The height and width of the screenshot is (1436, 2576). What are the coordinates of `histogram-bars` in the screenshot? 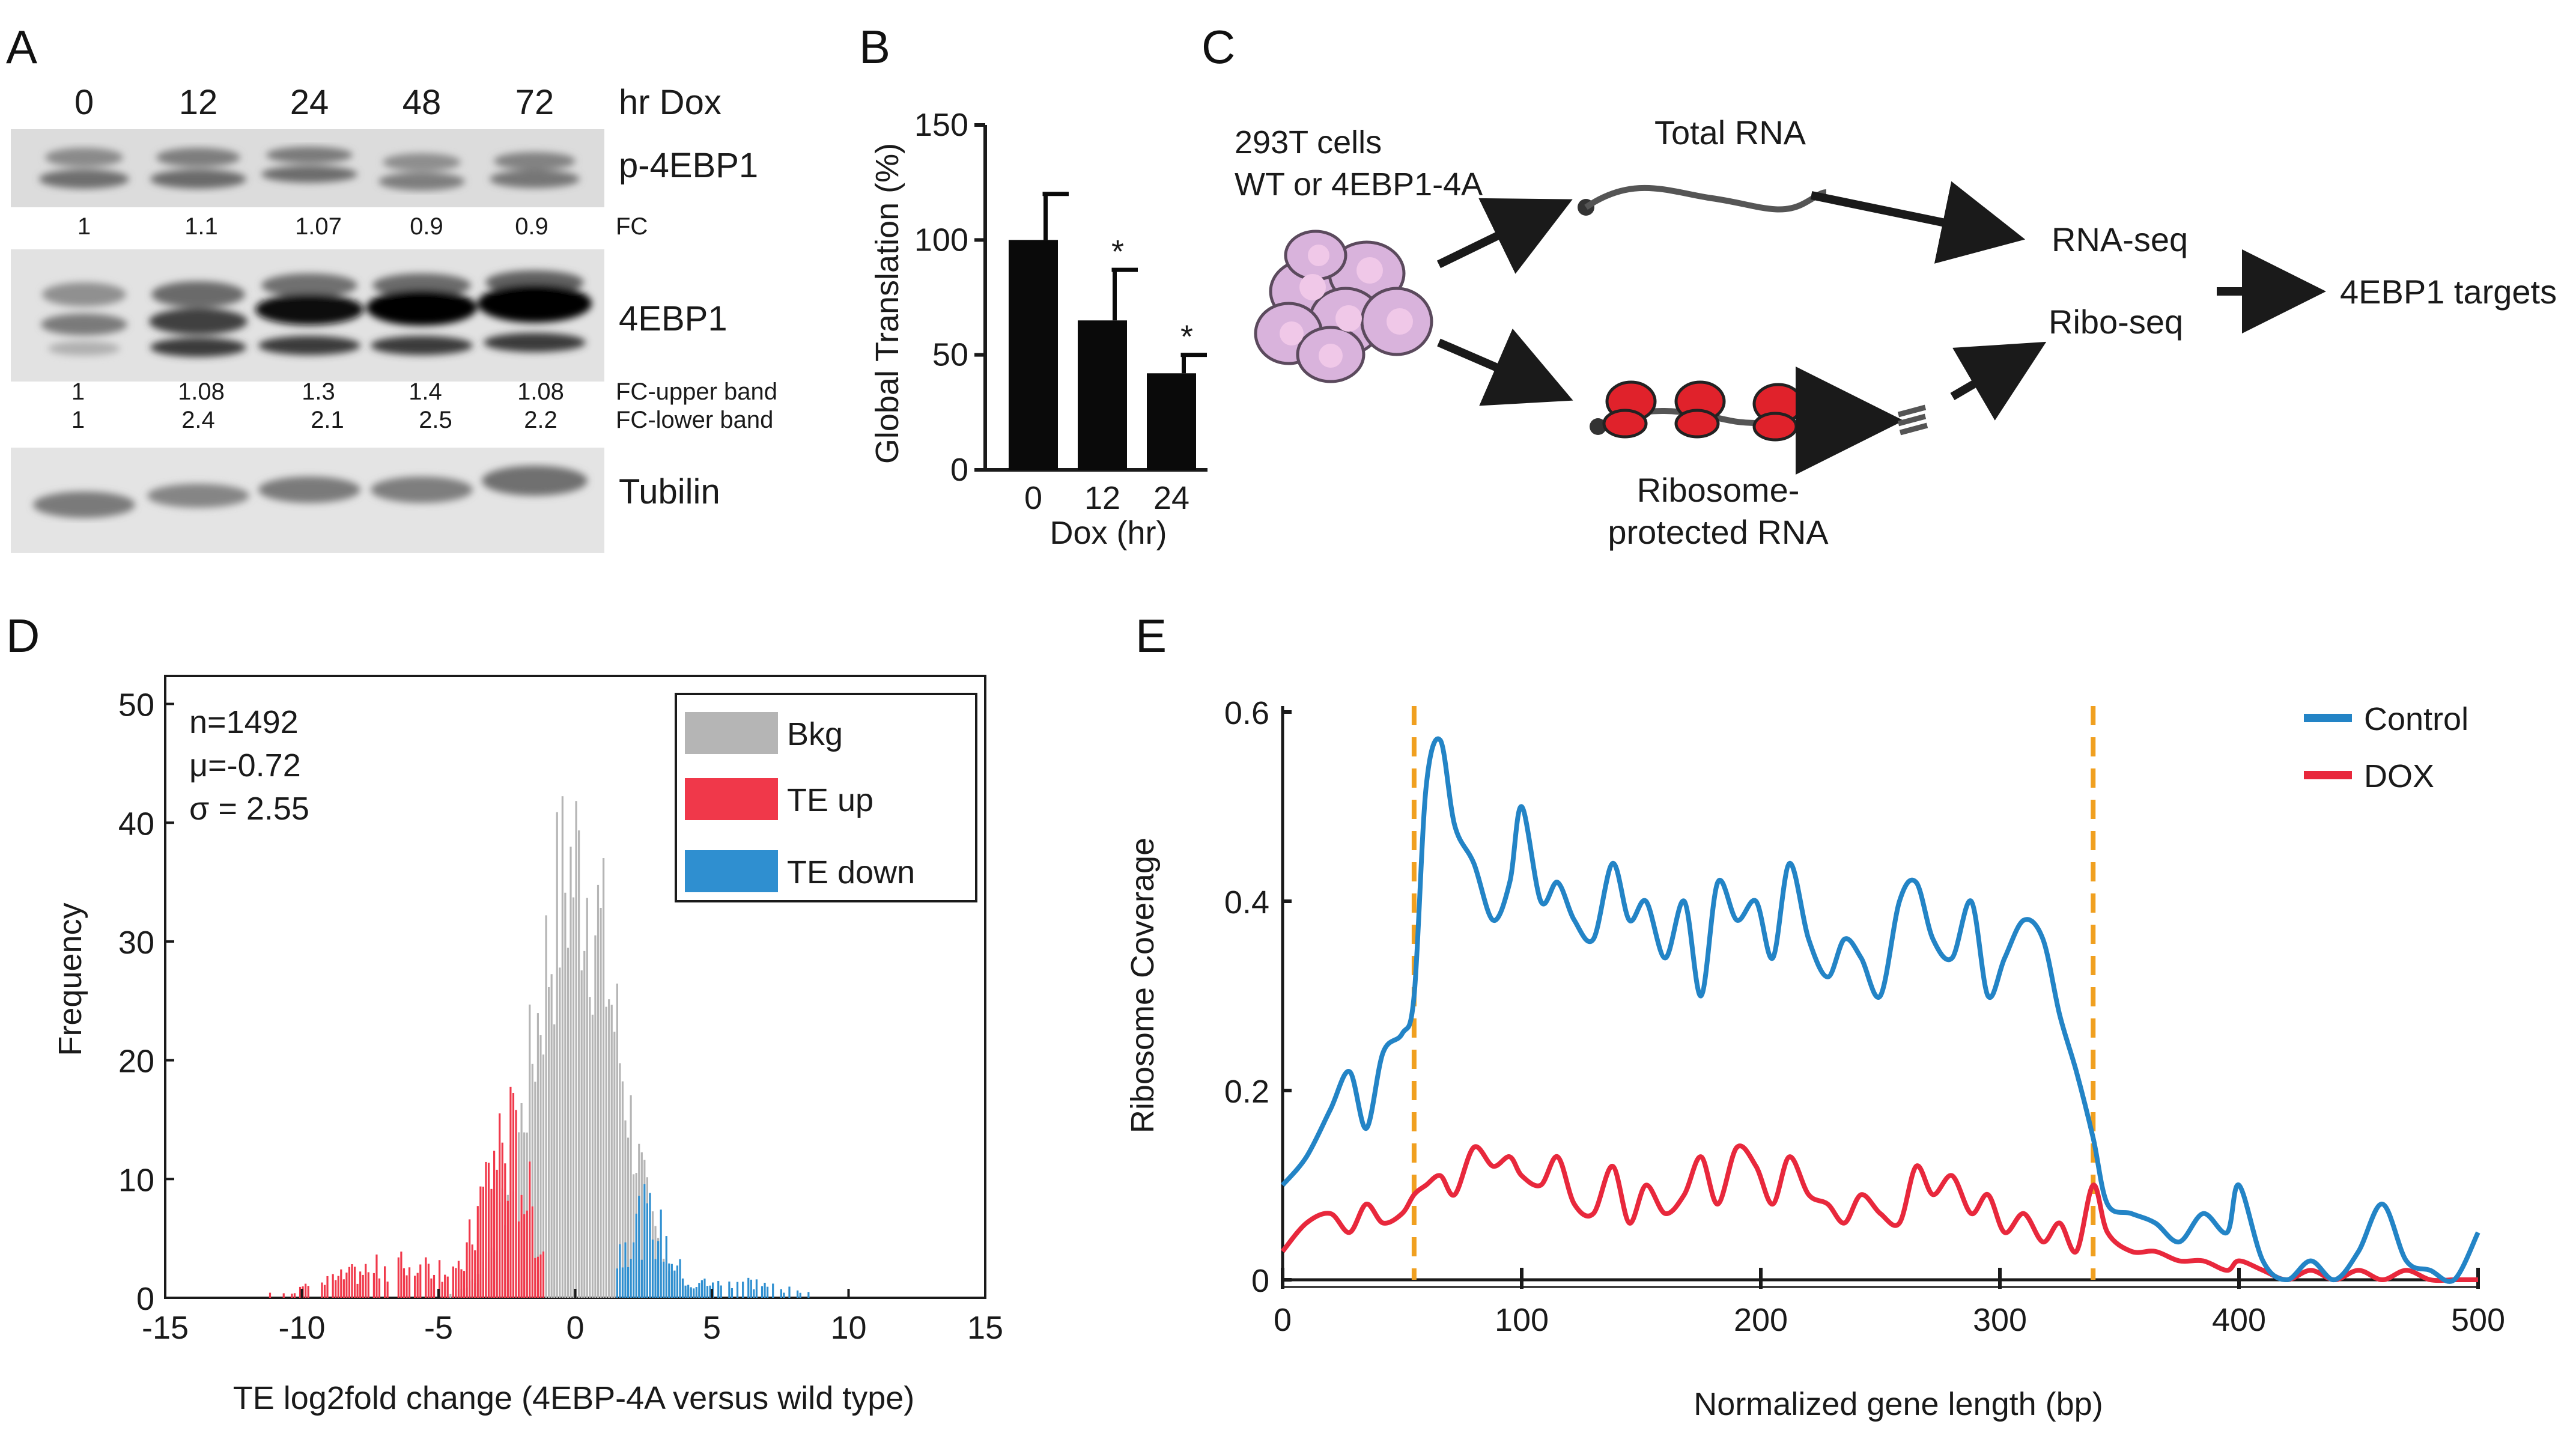 It's located at (539, 1047).